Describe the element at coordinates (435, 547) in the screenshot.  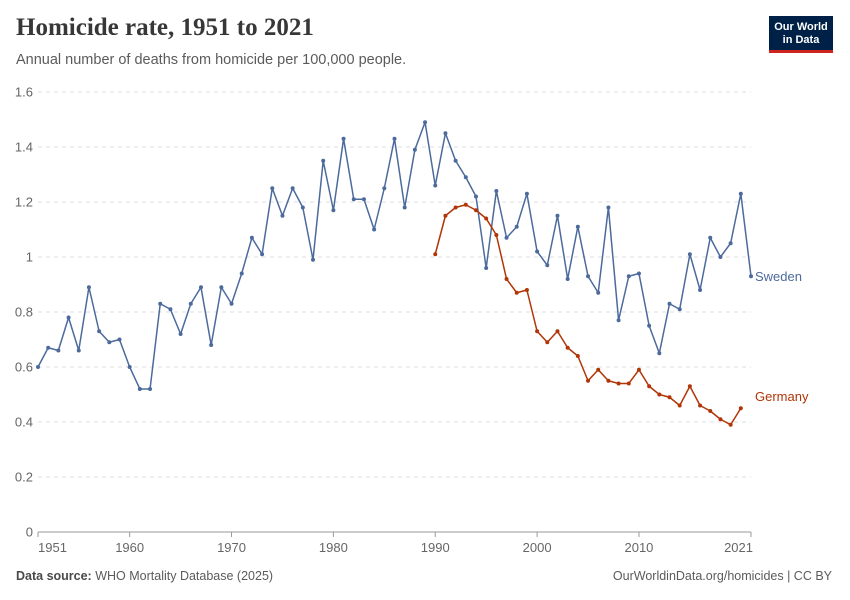
I see `x-tick-label: 1990` at that location.